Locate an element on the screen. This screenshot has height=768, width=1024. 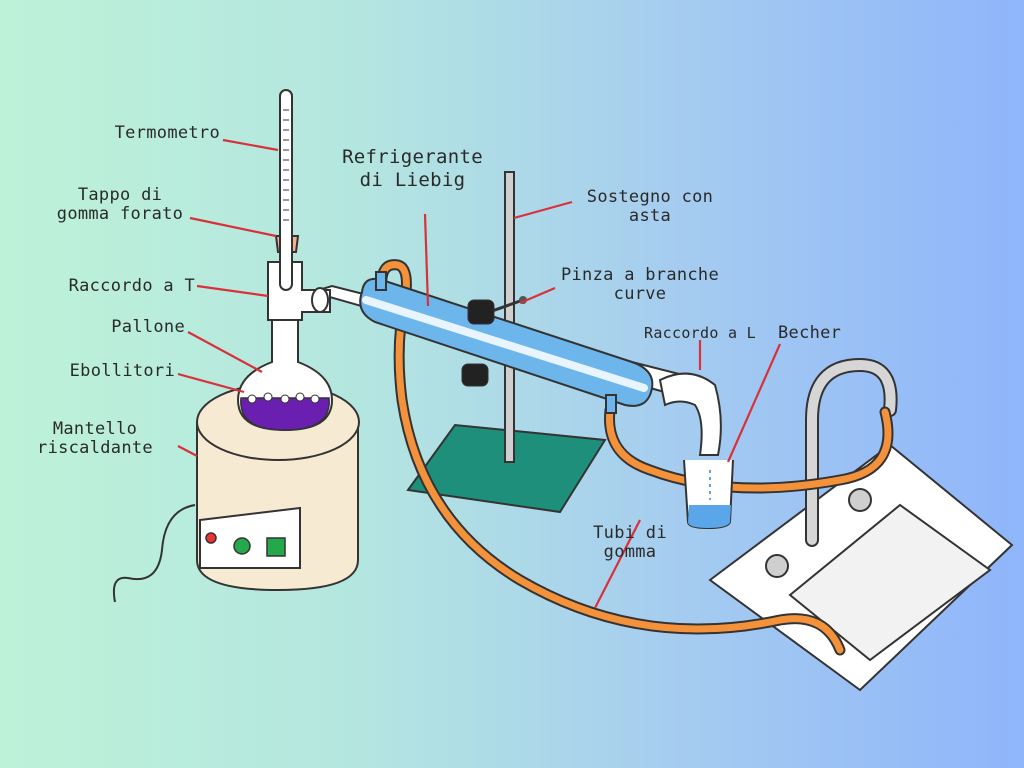
boiling-chips is located at coordinates (283, 398).